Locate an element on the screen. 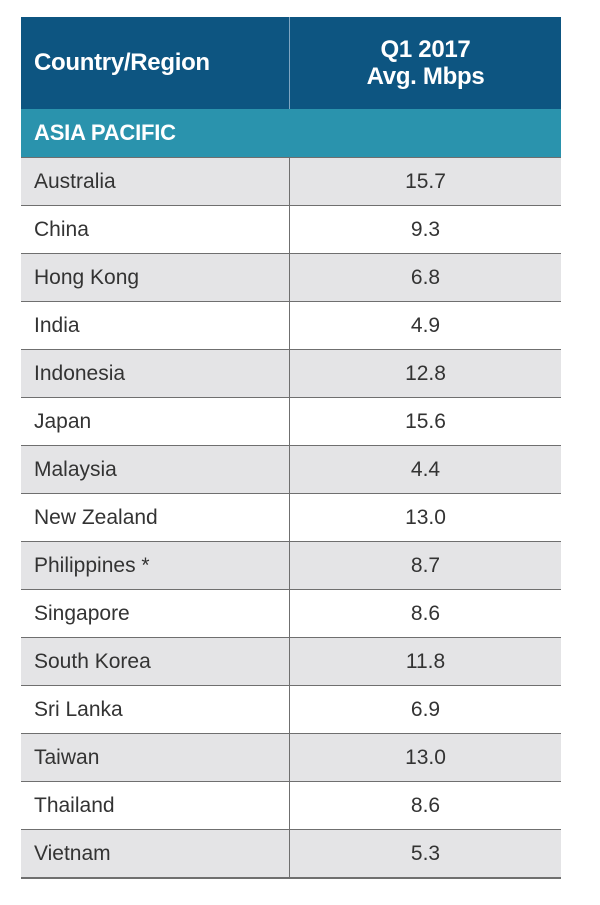 The height and width of the screenshot is (905, 600). country-cell: Thailand is located at coordinates (155, 805).